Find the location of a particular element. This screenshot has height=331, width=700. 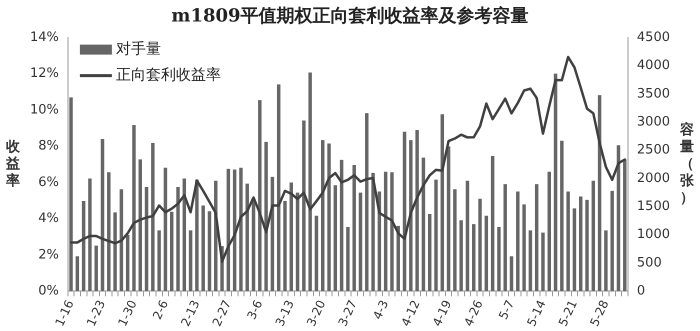

y-tick-label: 2% is located at coordinates (48, 254).